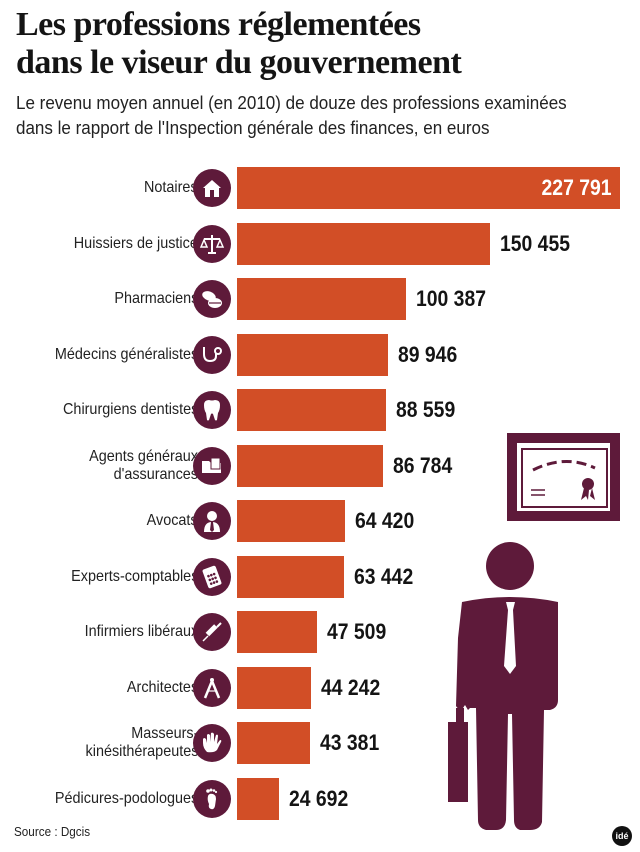  Describe the element at coordinates (423, 465) in the screenshot. I see `bar-value: 86 784` at that location.